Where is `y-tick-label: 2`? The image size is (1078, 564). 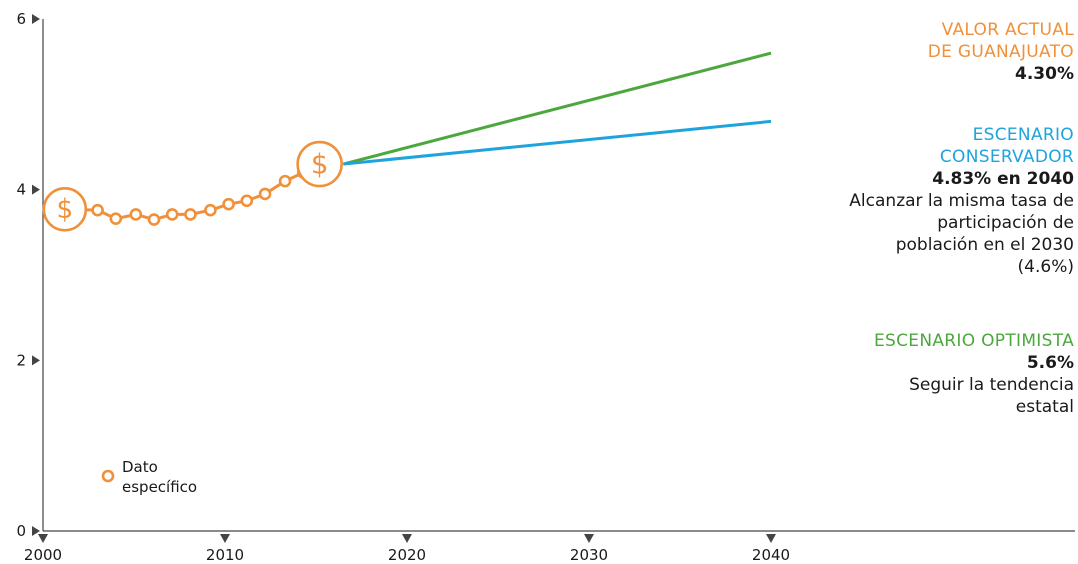
y-tick-label: 2 is located at coordinates (21, 360).